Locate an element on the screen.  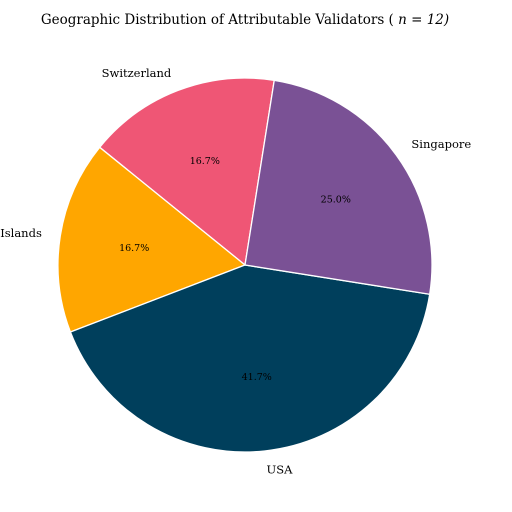
pie-percent-label: 41.7% is located at coordinates (257, 377).